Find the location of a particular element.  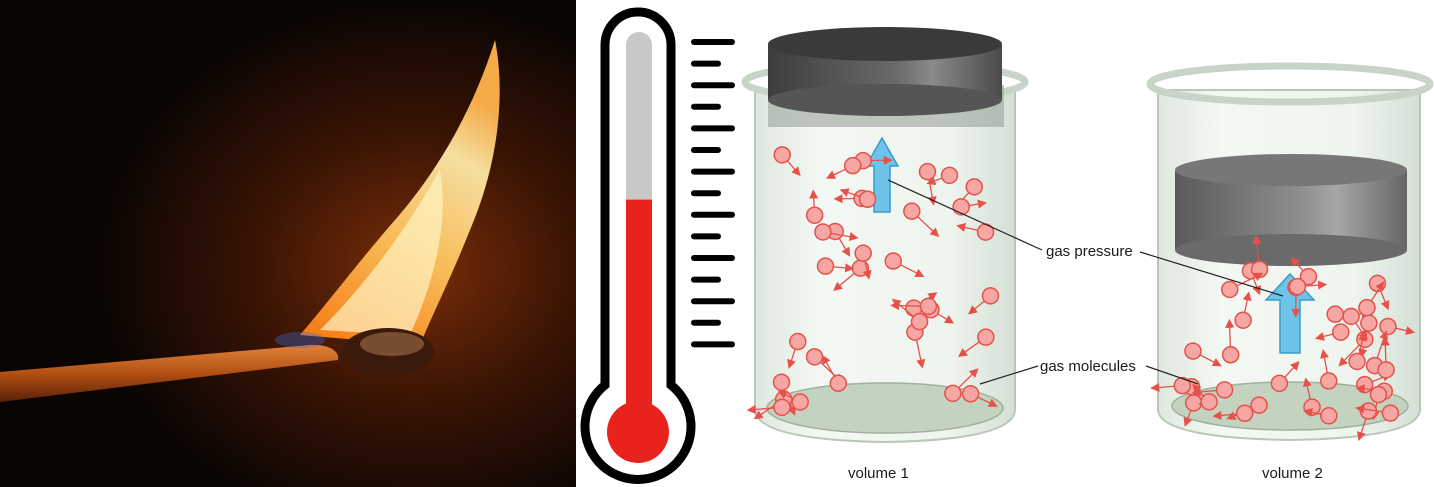

volume-1-label: volume 1 is located at coordinates (878, 473).